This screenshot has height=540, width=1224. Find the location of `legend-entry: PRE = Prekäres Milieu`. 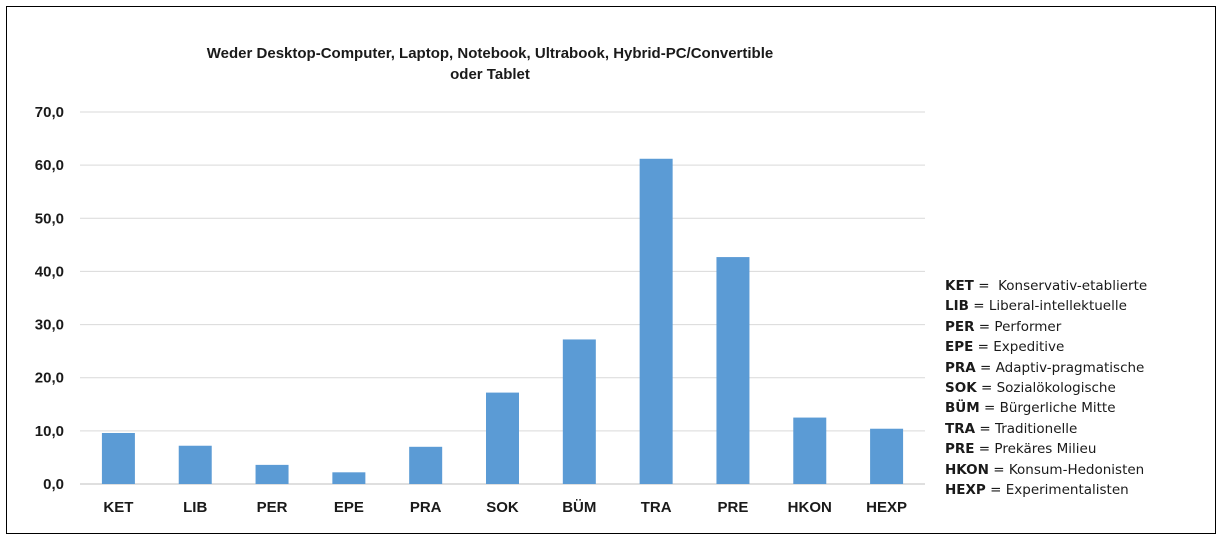

legend-entry: PRE = Prekäres Milieu is located at coordinates (1080, 449).